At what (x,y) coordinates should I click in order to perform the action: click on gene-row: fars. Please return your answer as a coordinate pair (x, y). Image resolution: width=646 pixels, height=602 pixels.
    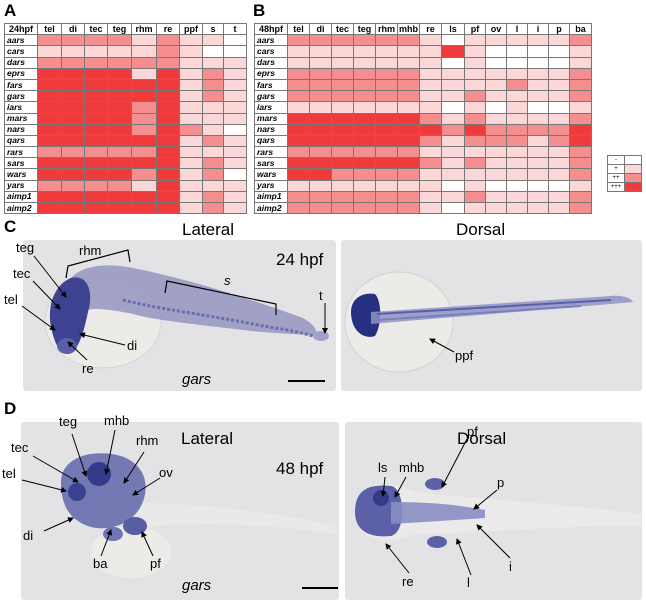
    Looking at the image, I should click on (423, 85).